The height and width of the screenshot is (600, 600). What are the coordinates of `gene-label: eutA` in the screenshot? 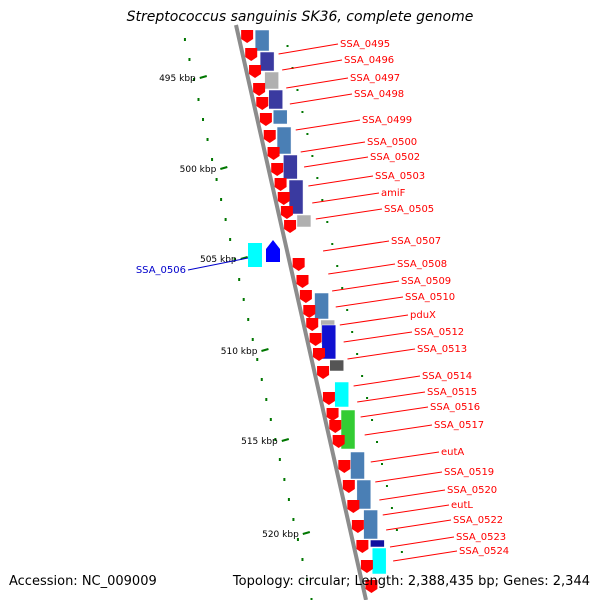 It's located at (452, 452).